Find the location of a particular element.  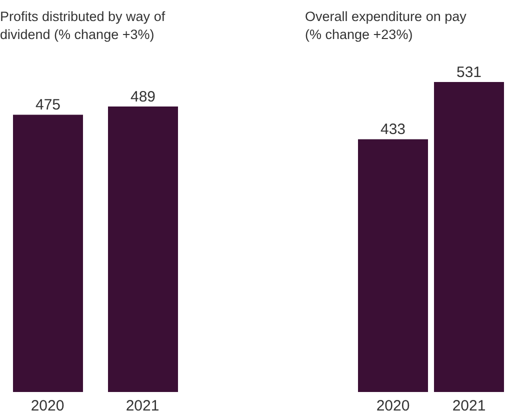

chart-title: Overall expenditure on pay (% change +23%) is located at coordinates (386, 26).